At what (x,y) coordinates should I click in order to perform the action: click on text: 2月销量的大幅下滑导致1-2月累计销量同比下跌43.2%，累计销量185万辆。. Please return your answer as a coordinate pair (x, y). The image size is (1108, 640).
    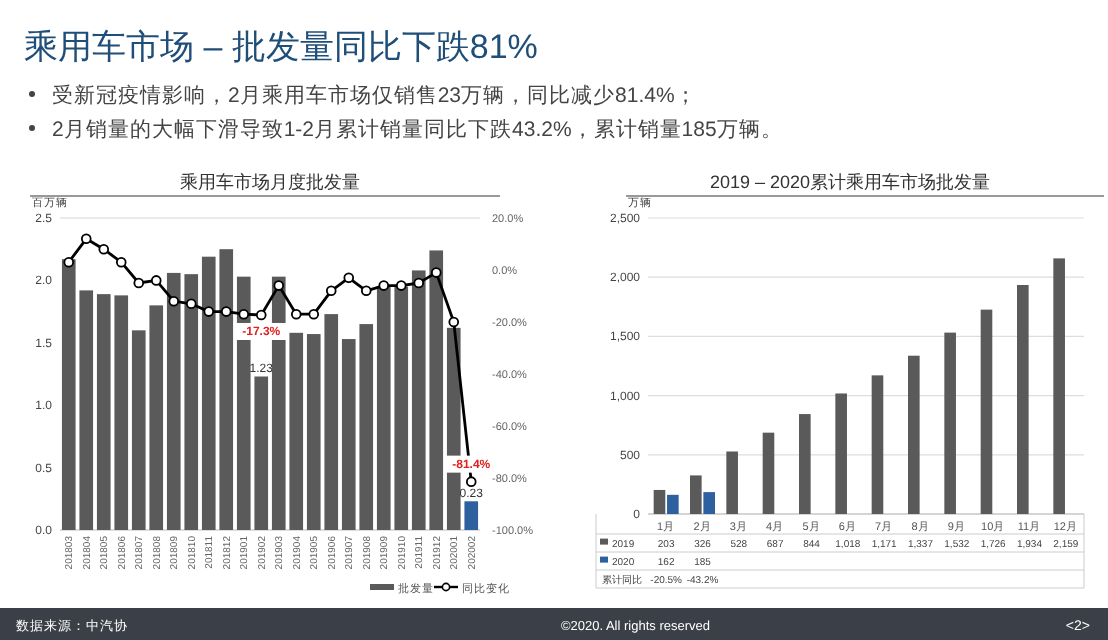
    Looking at the image, I should click on (417, 129).